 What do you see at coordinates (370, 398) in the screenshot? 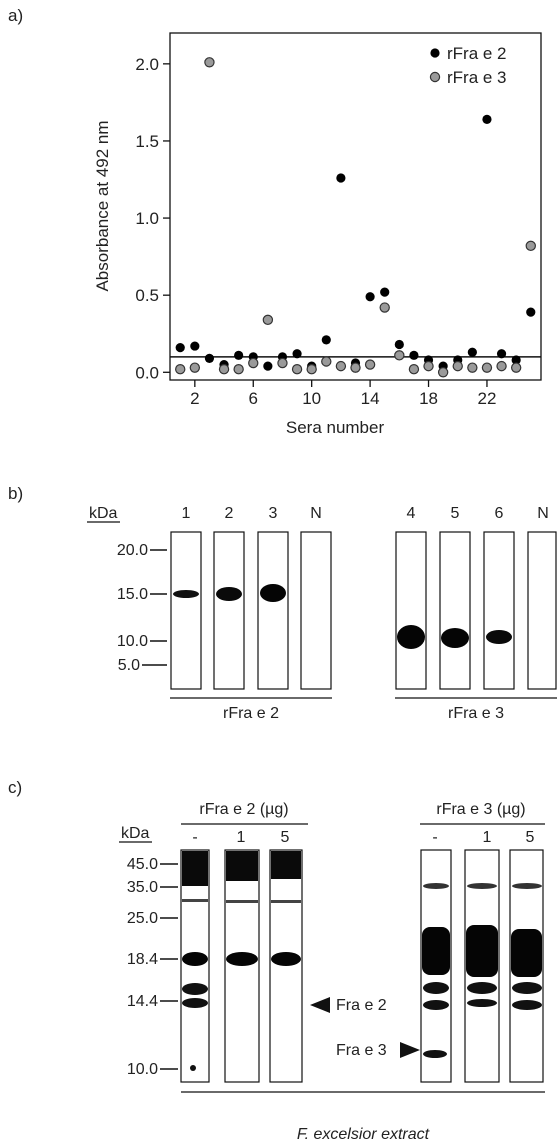
I see `x-tick-label: 14` at bounding box center [370, 398].